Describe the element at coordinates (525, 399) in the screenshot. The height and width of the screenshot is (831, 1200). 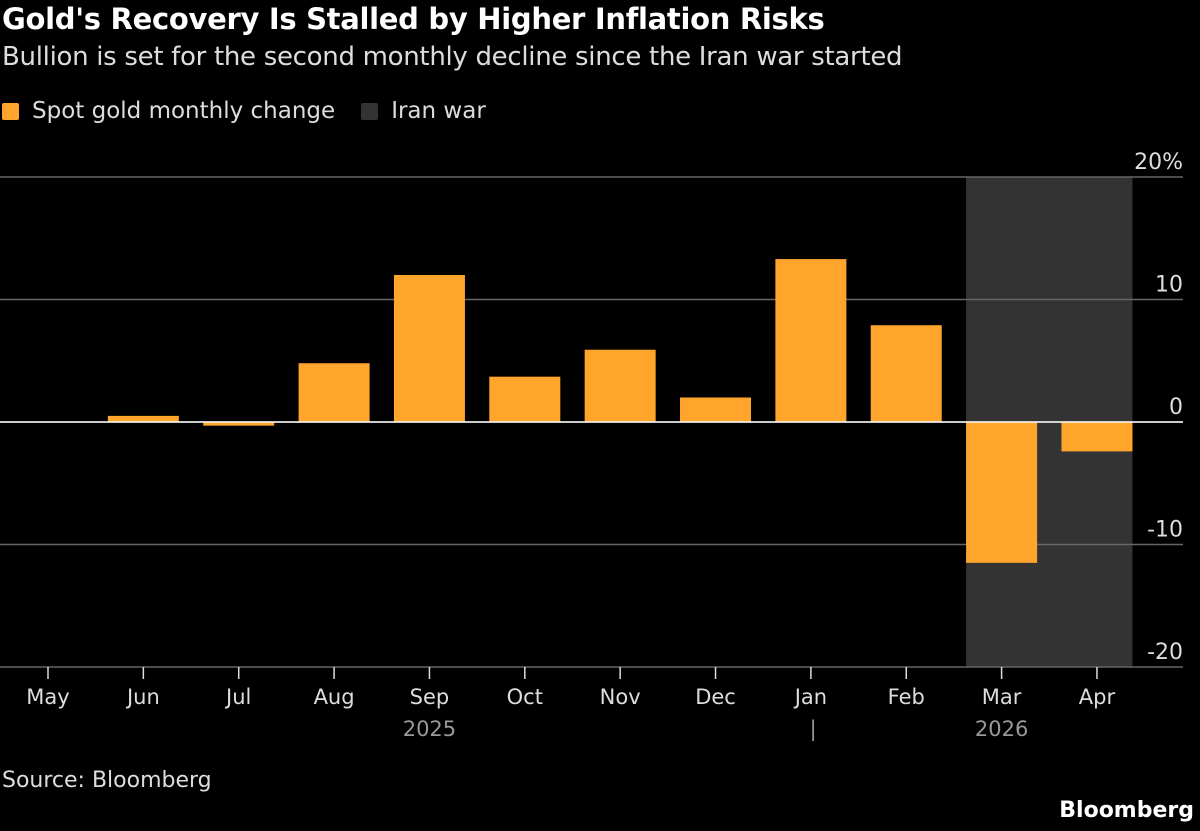
I see `bar-oct` at that location.